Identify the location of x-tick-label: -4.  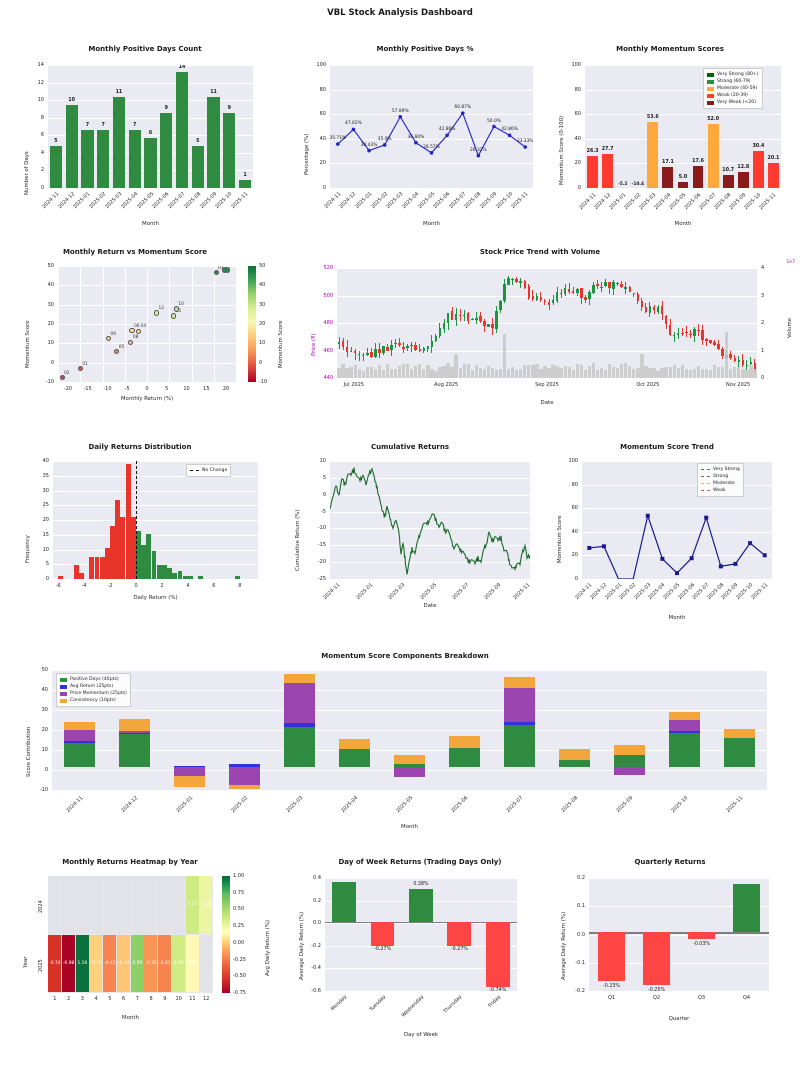
(84, 586).